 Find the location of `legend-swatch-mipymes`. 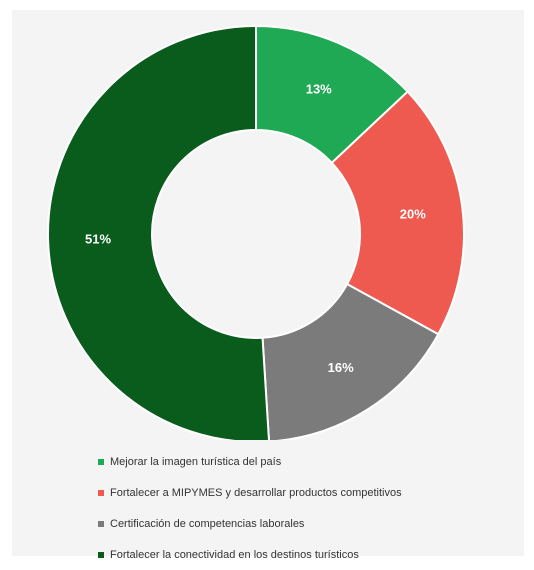

legend-swatch-mipymes is located at coordinates (101, 492).